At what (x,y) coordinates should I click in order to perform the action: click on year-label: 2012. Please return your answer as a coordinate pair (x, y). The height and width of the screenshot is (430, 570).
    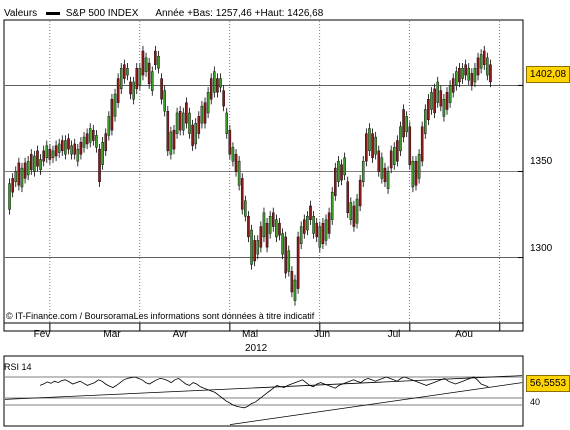
    Looking at the image, I should click on (256, 348).